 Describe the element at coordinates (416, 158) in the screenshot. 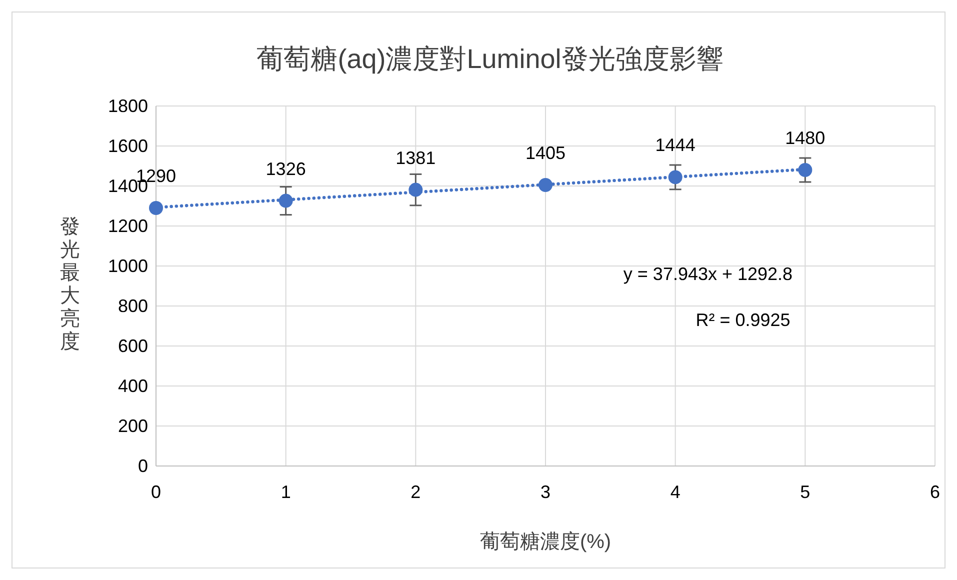

I see `data-label: 1381` at that location.